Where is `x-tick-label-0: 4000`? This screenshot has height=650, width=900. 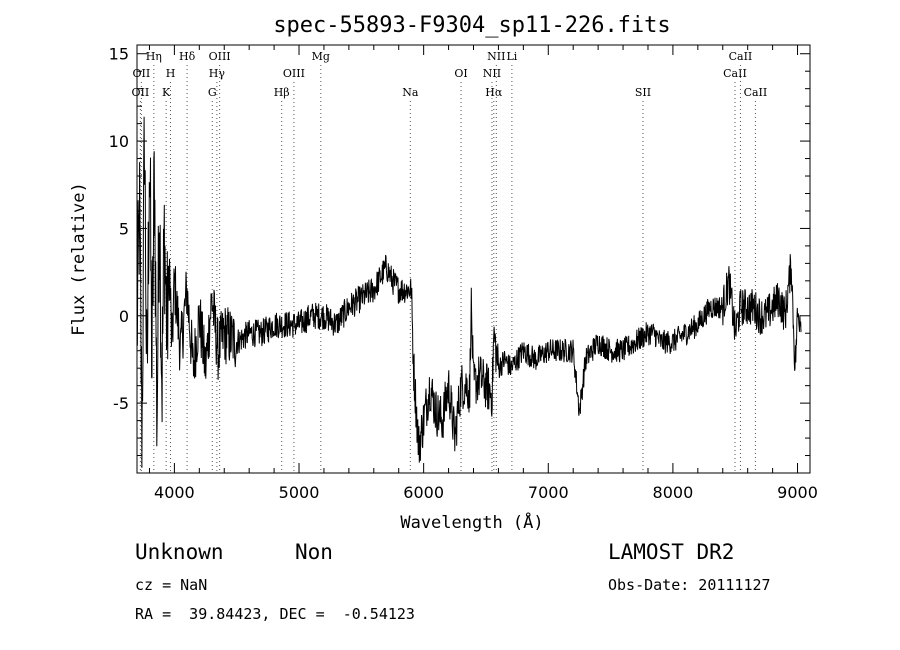
x-tick-label-0: 4000 is located at coordinates (174, 492).